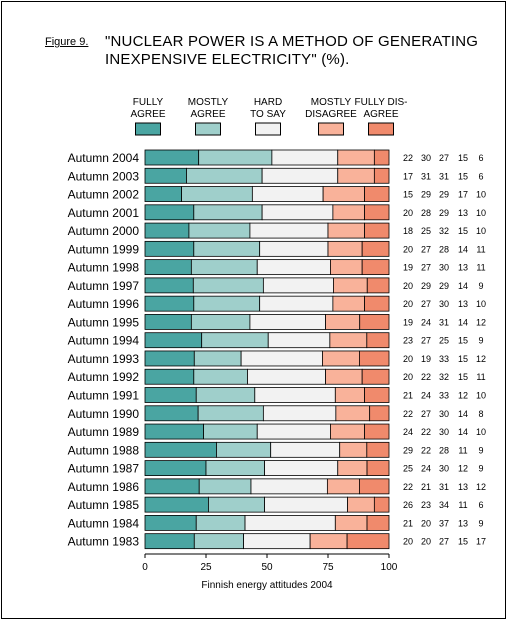  What do you see at coordinates (67, 42) in the screenshot?
I see `figure-label: Figure 9.` at bounding box center [67, 42].